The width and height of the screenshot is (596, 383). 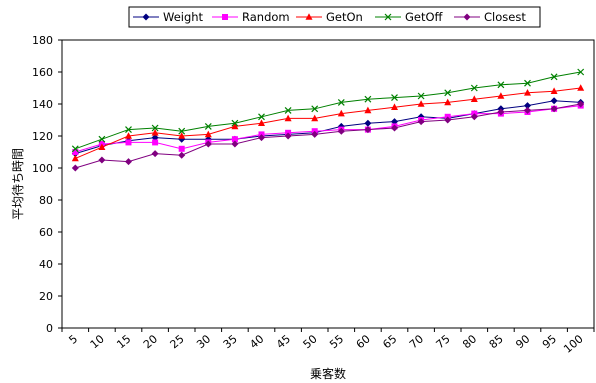 I want to click on y-tick-label: 80, so click(x=46, y=200).